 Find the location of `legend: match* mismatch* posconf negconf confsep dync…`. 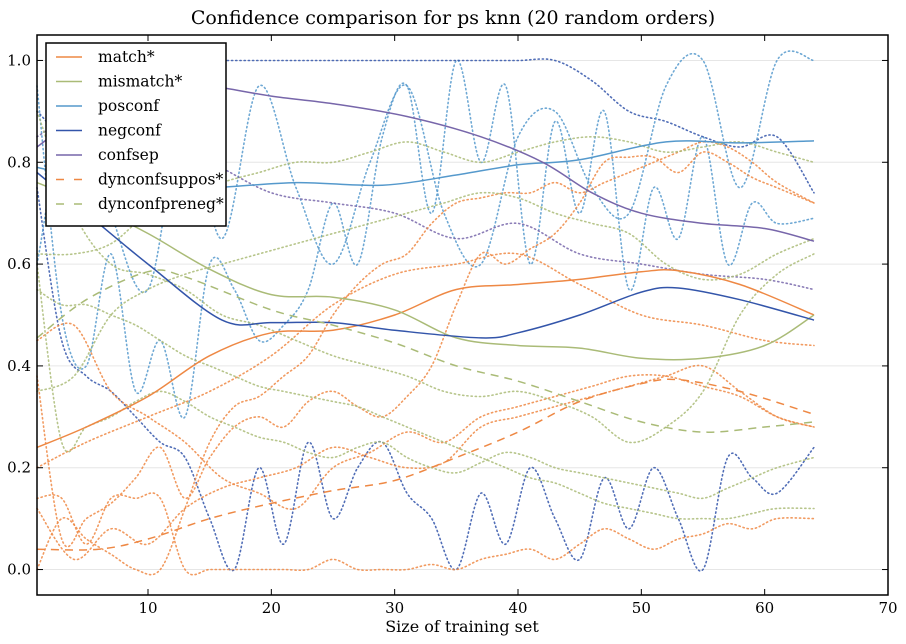

legend: match* mismatch* posconf negconf confsep dync… is located at coordinates (136, 134).